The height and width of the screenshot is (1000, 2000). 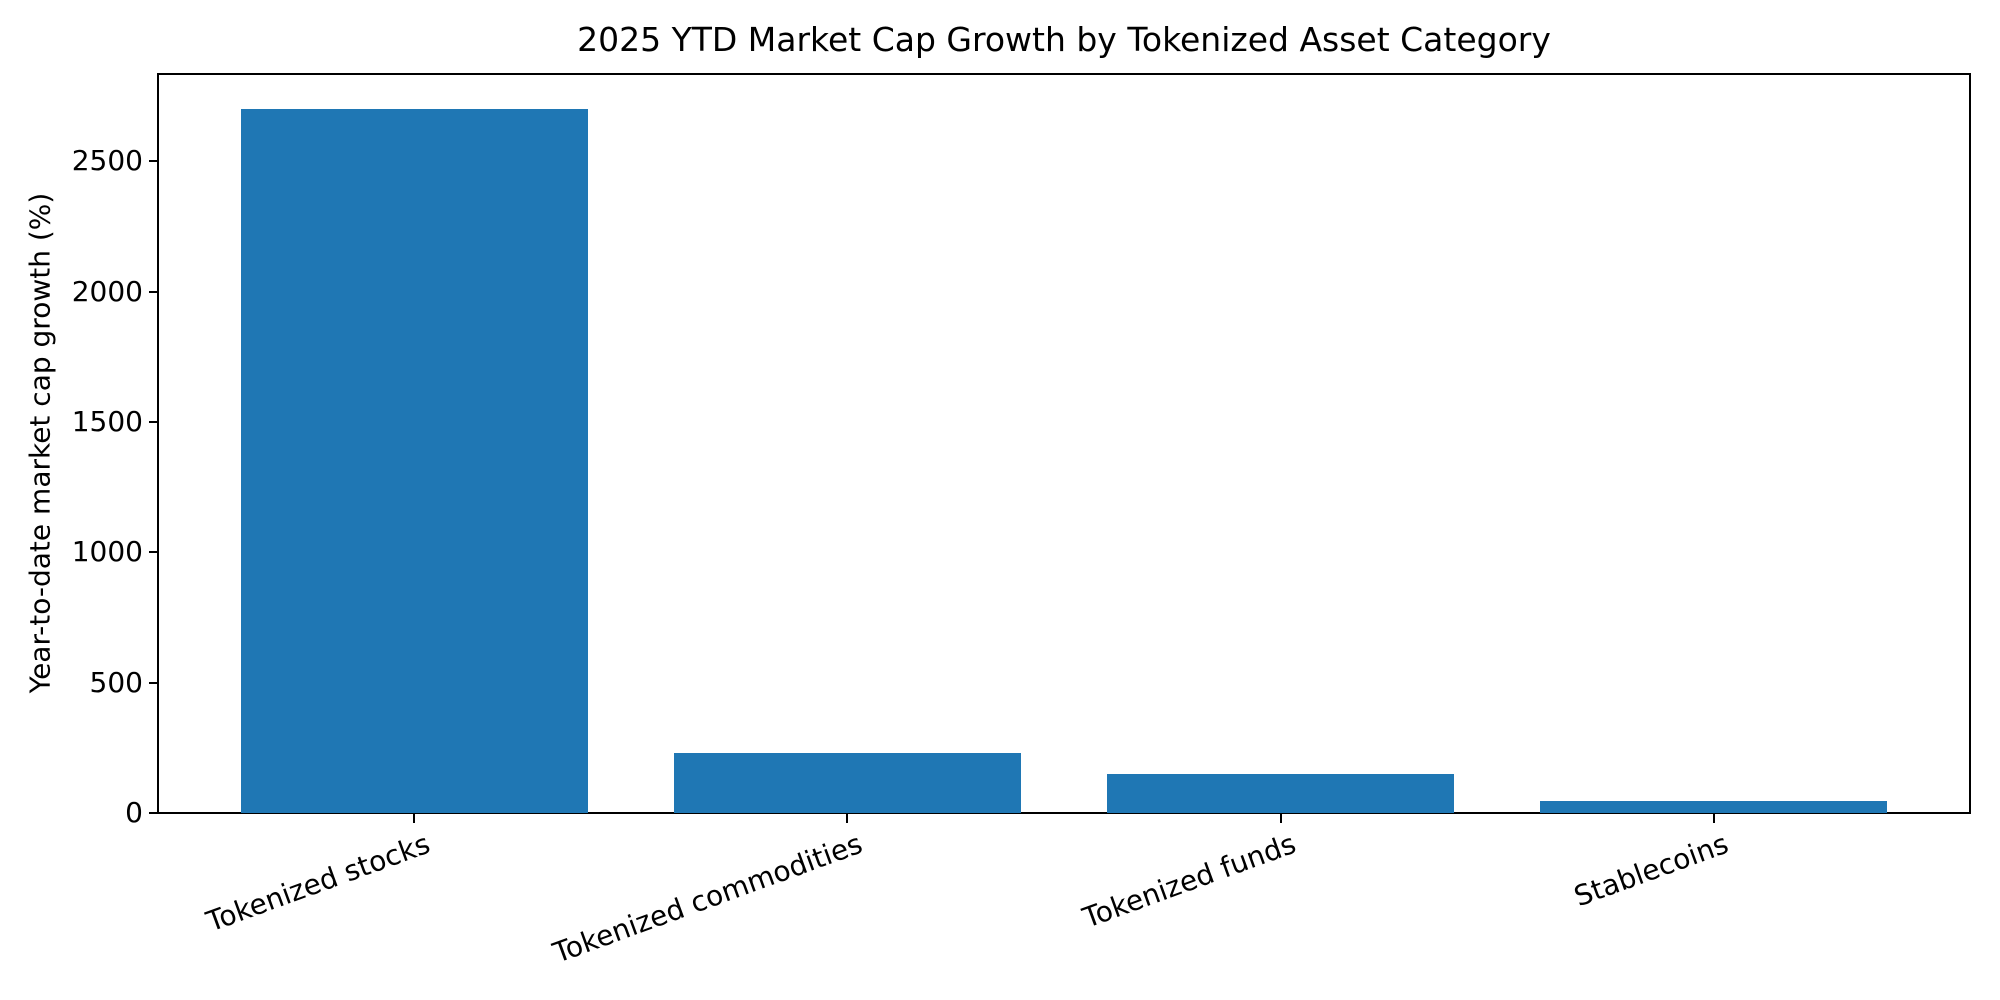 I want to click on y-tick-label: 1500, so click(x=107, y=421).